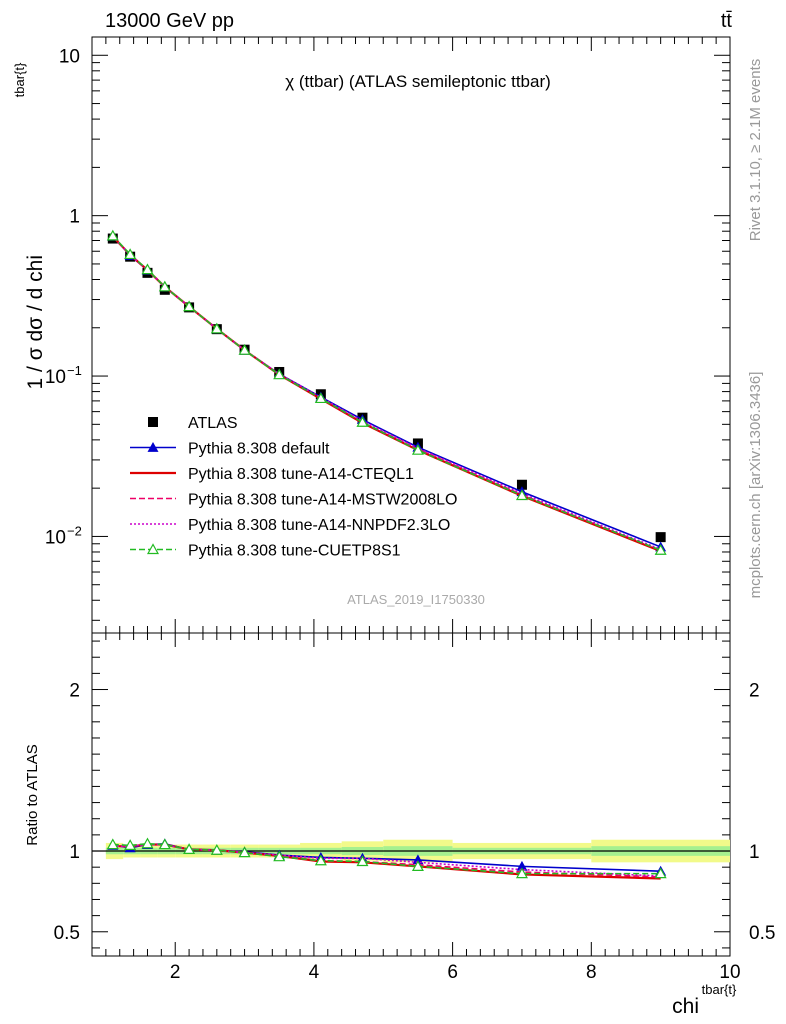 This screenshot has width=786, height=1024. I want to click on y-tick-label: 1, so click(74, 217).